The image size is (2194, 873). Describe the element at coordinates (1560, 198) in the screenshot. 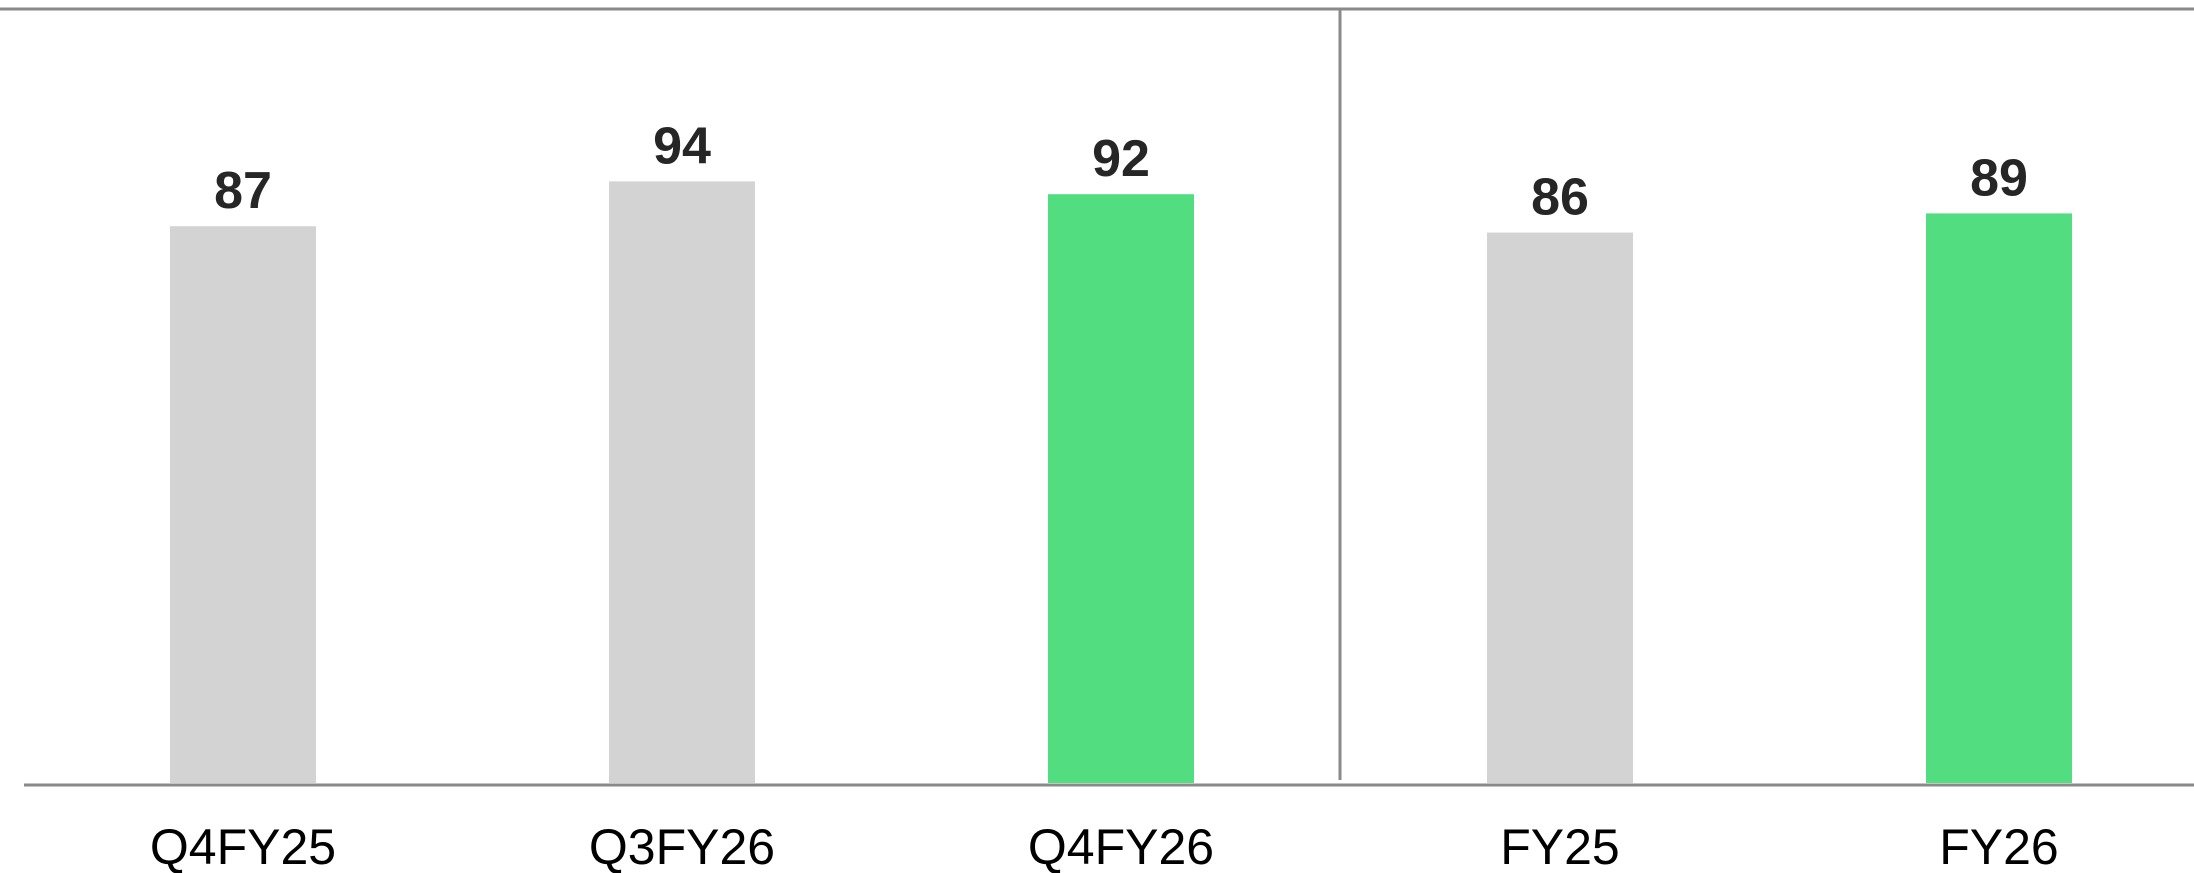

I see `value-label-fy25: 86` at that location.